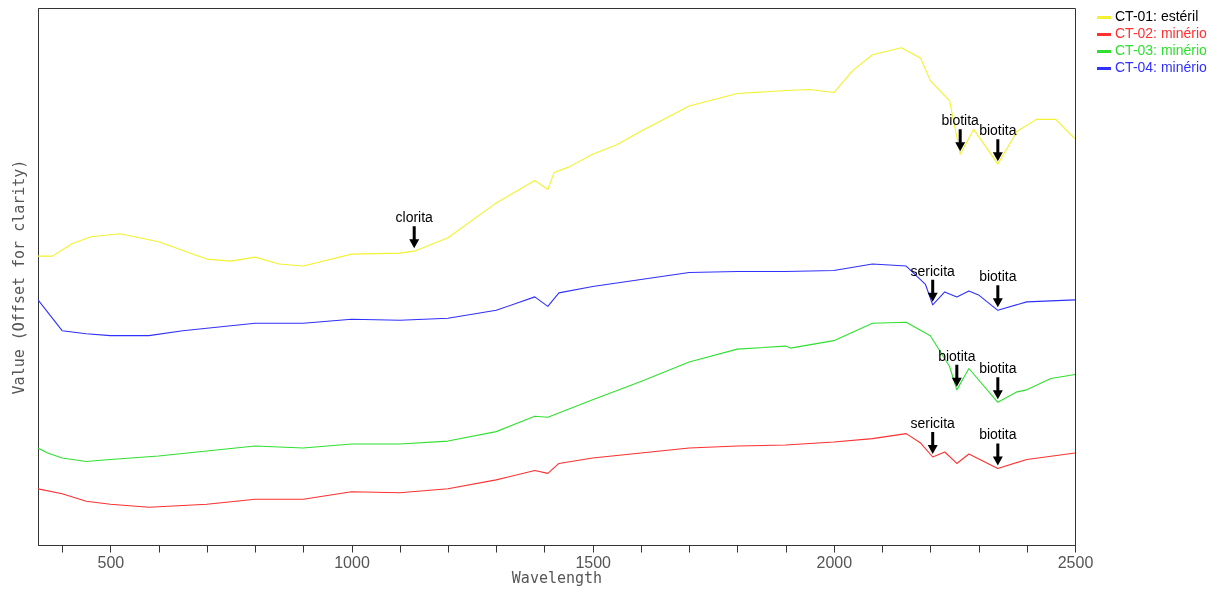 The image size is (1215, 590). Describe the element at coordinates (414, 217) in the screenshot. I see `annotation: clorita` at that location.